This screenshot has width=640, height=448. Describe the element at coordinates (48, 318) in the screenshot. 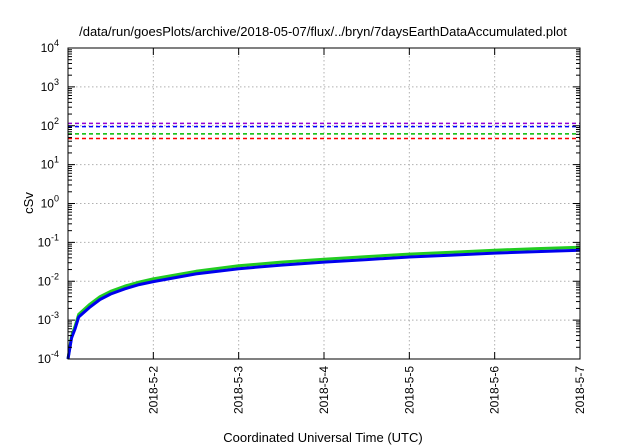

I see `y-tick-label: 10⁻³` at that location.